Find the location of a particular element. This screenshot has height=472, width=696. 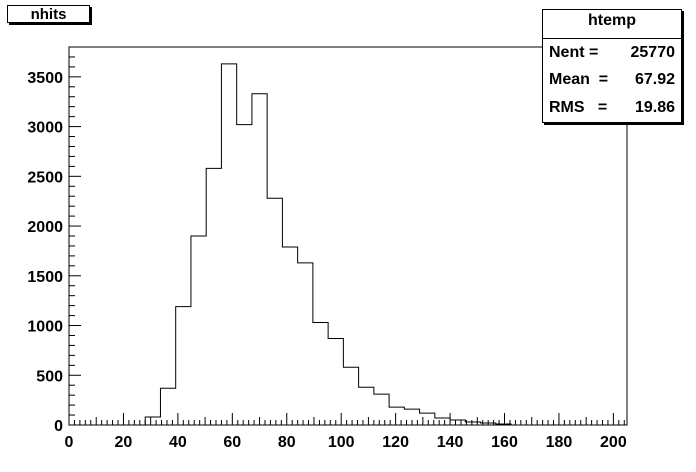

title-text: nhits is located at coordinates (48, 14).